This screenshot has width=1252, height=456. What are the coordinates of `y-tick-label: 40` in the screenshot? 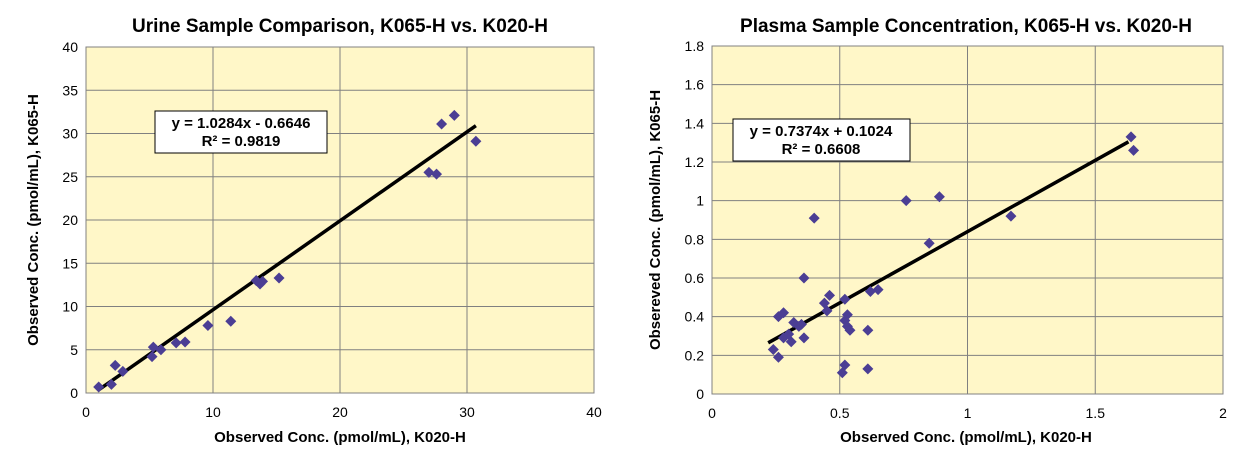 It's located at (70, 47).